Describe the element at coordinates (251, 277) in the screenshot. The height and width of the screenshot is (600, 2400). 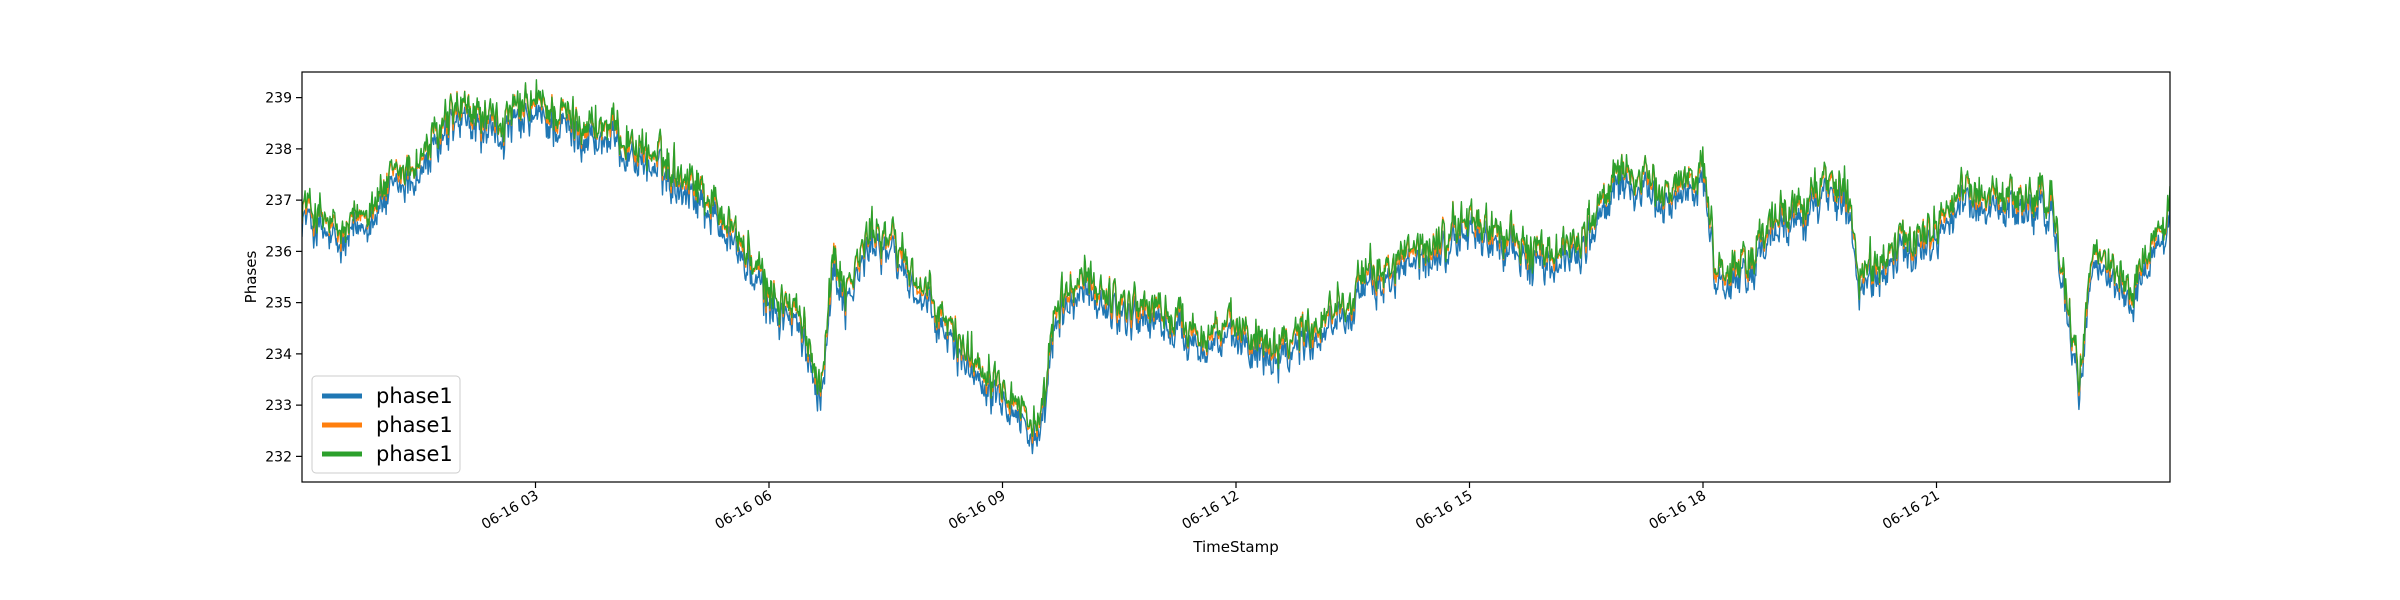
I see `y-axis-title: Phases` at that location.